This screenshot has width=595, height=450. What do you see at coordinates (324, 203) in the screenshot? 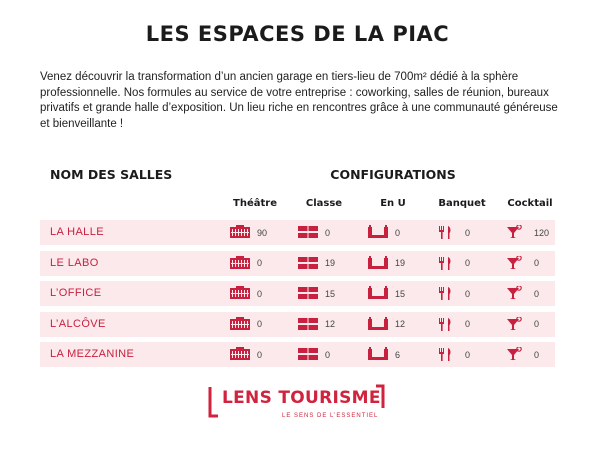
I see `column-header-classe: Classe` at bounding box center [324, 203].